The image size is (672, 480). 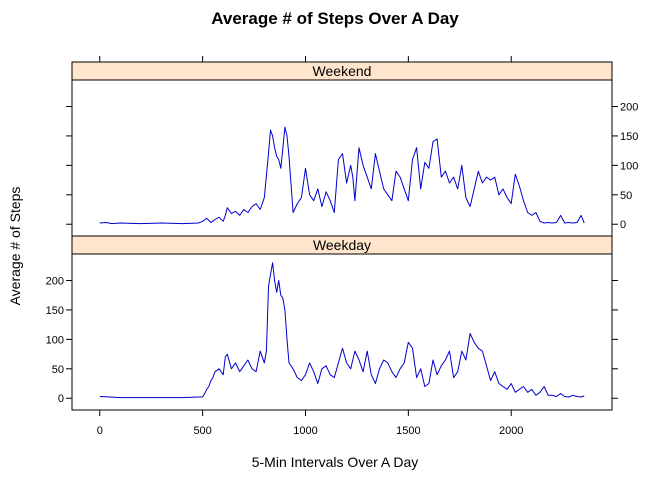 I want to click on series-line-weekend, so click(x=342, y=175).